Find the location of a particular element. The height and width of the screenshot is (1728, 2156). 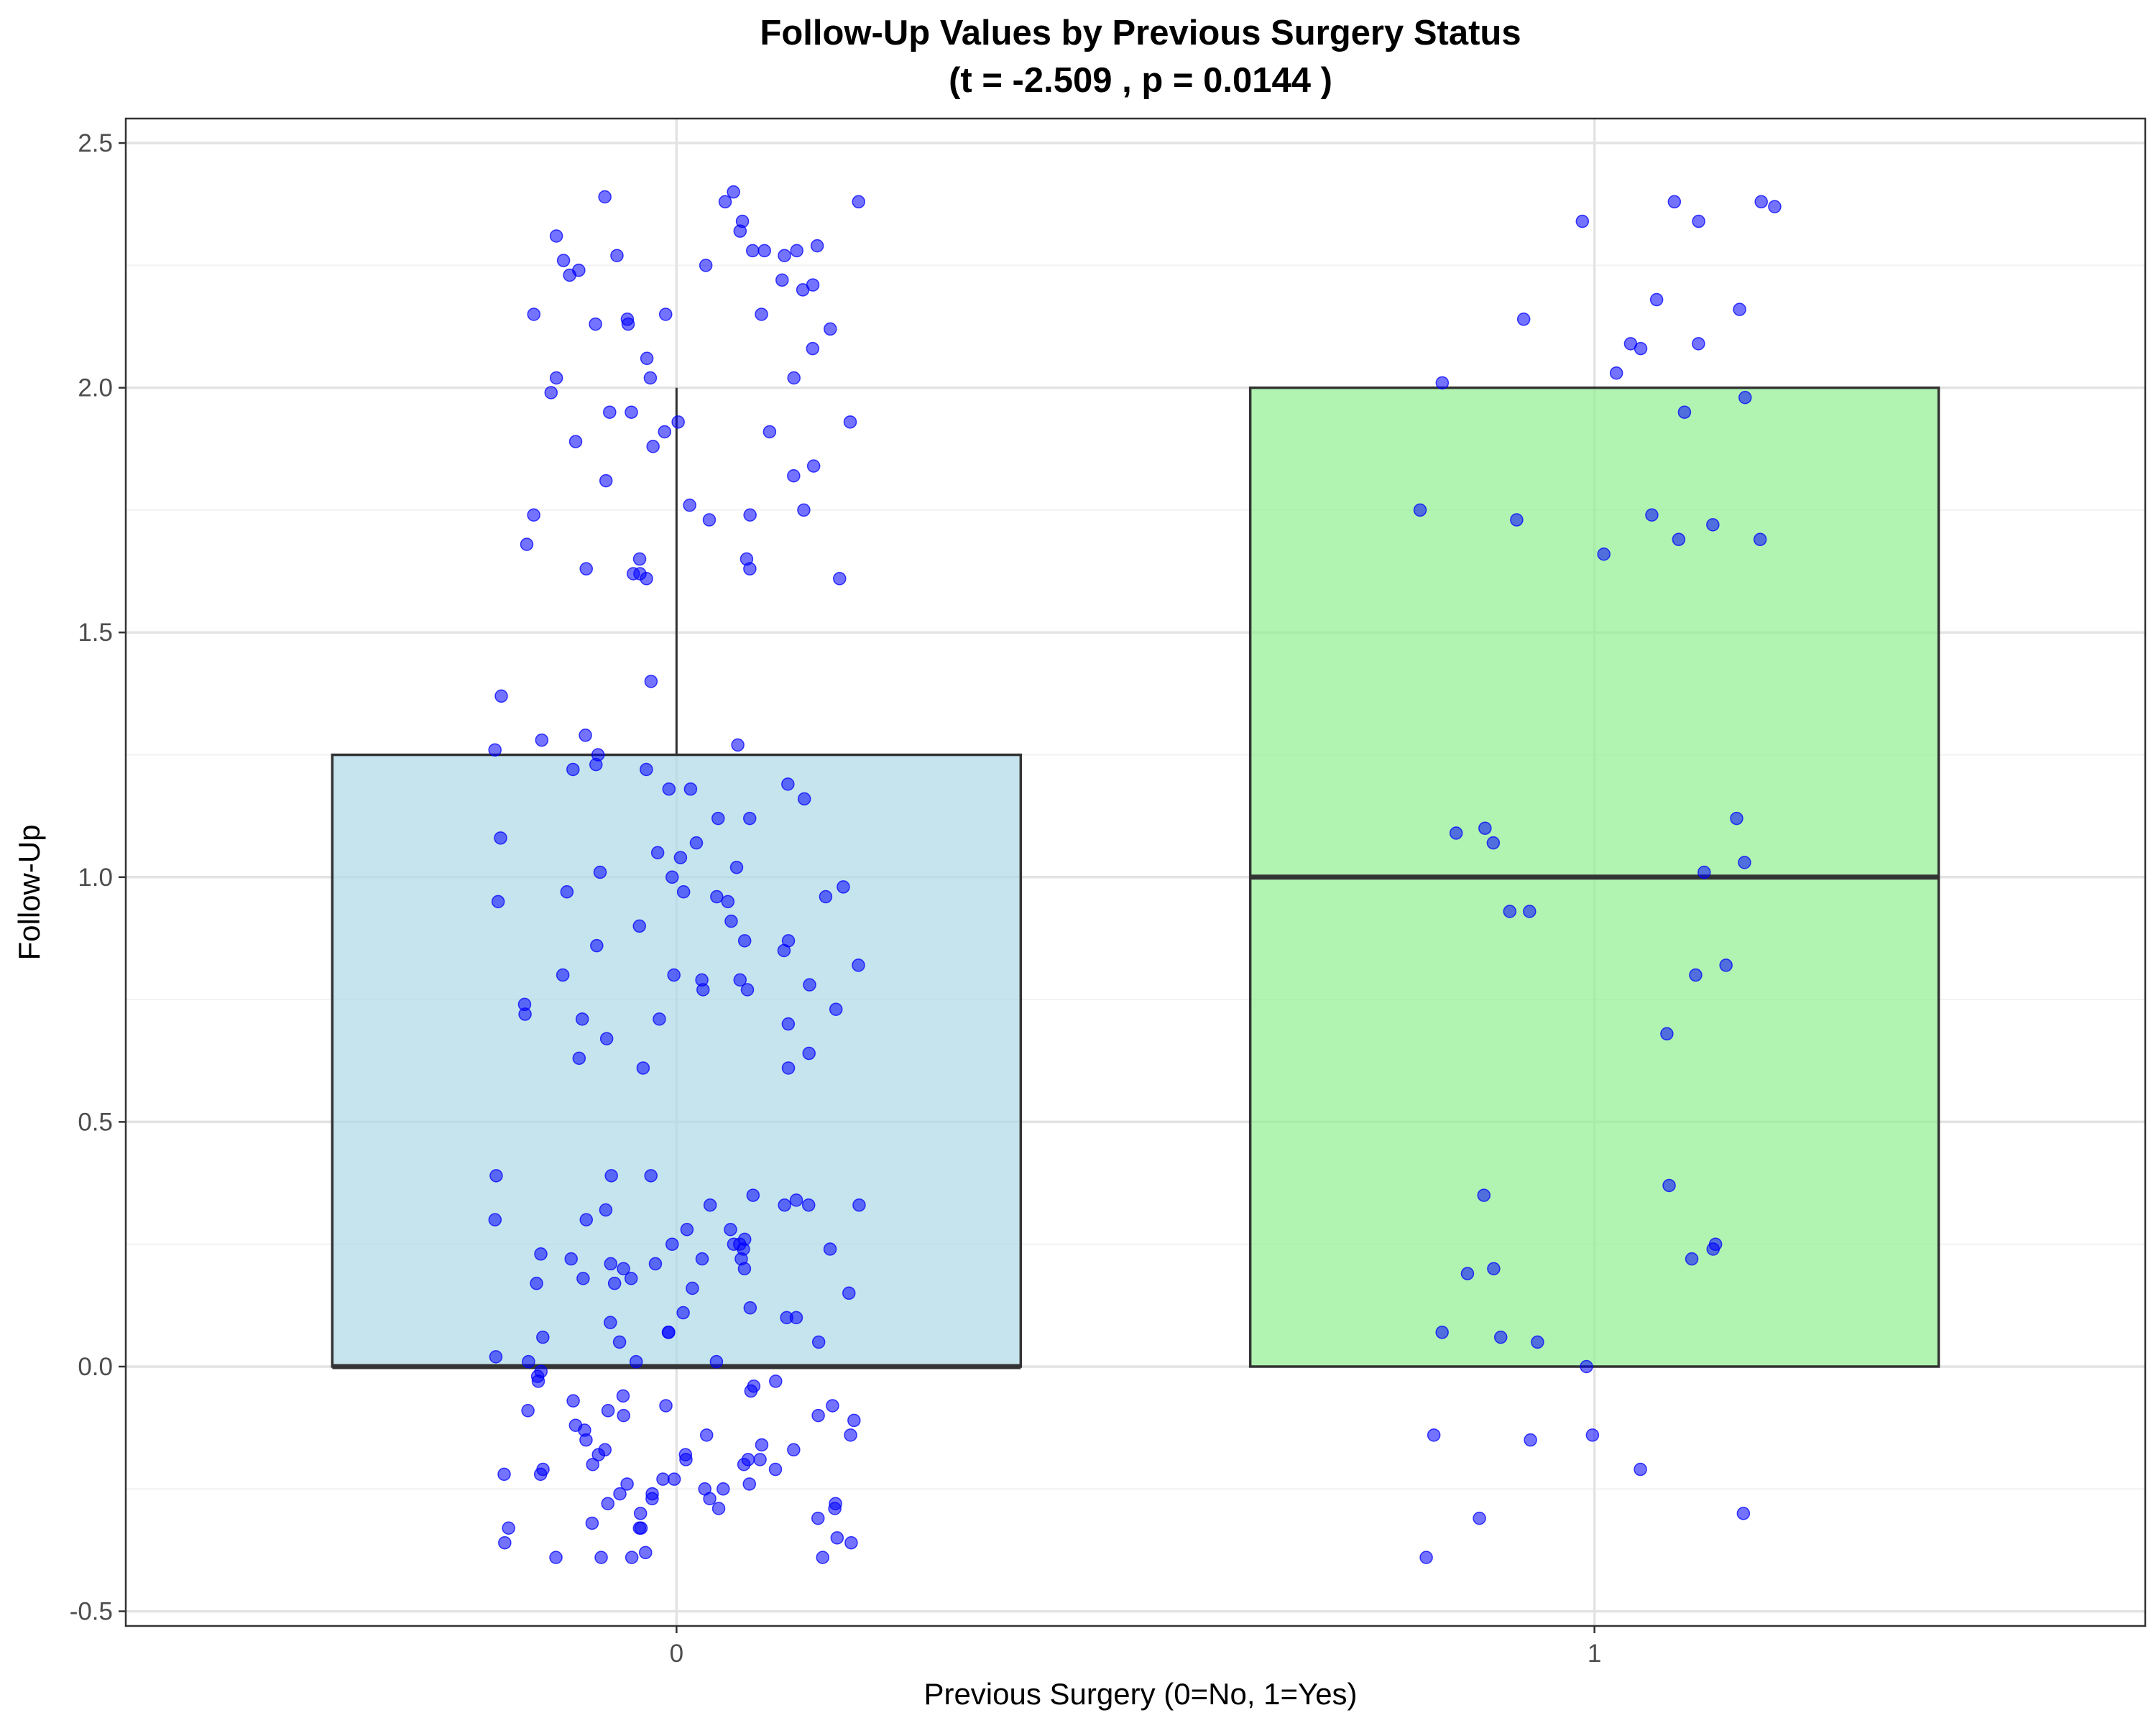

chart-subtitle: (t = -2.509 , p = 0.0144 ) is located at coordinates (1140, 81).